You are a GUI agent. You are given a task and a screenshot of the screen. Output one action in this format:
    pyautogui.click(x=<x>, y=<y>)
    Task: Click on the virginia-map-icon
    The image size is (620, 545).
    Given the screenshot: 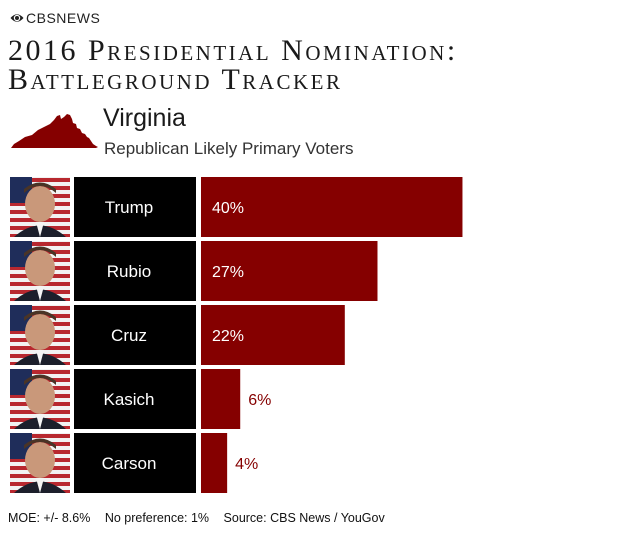 What is the action you would take?
    pyautogui.click(x=54, y=131)
    